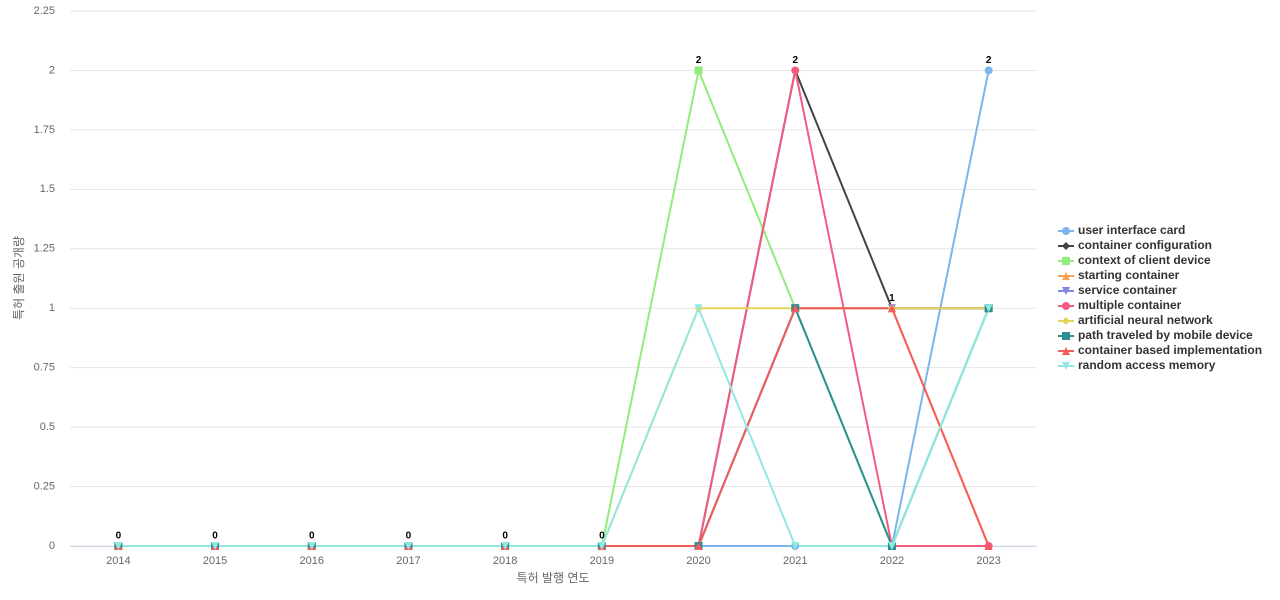  Describe the element at coordinates (602, 561) in the screenshot. I see `x-tick-label: 2019` at that location.